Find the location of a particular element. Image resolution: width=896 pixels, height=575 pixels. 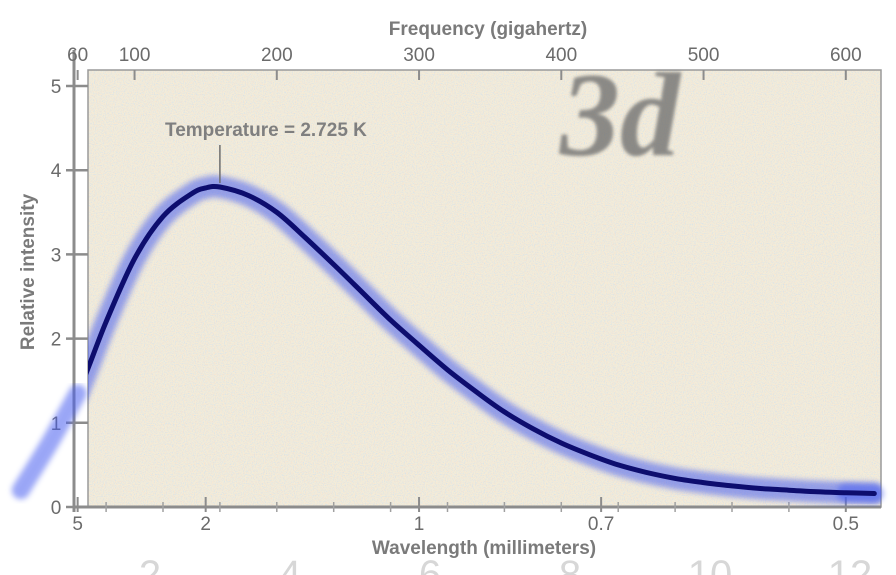

background-number-1: 4 is located at coordinates (290, 564).